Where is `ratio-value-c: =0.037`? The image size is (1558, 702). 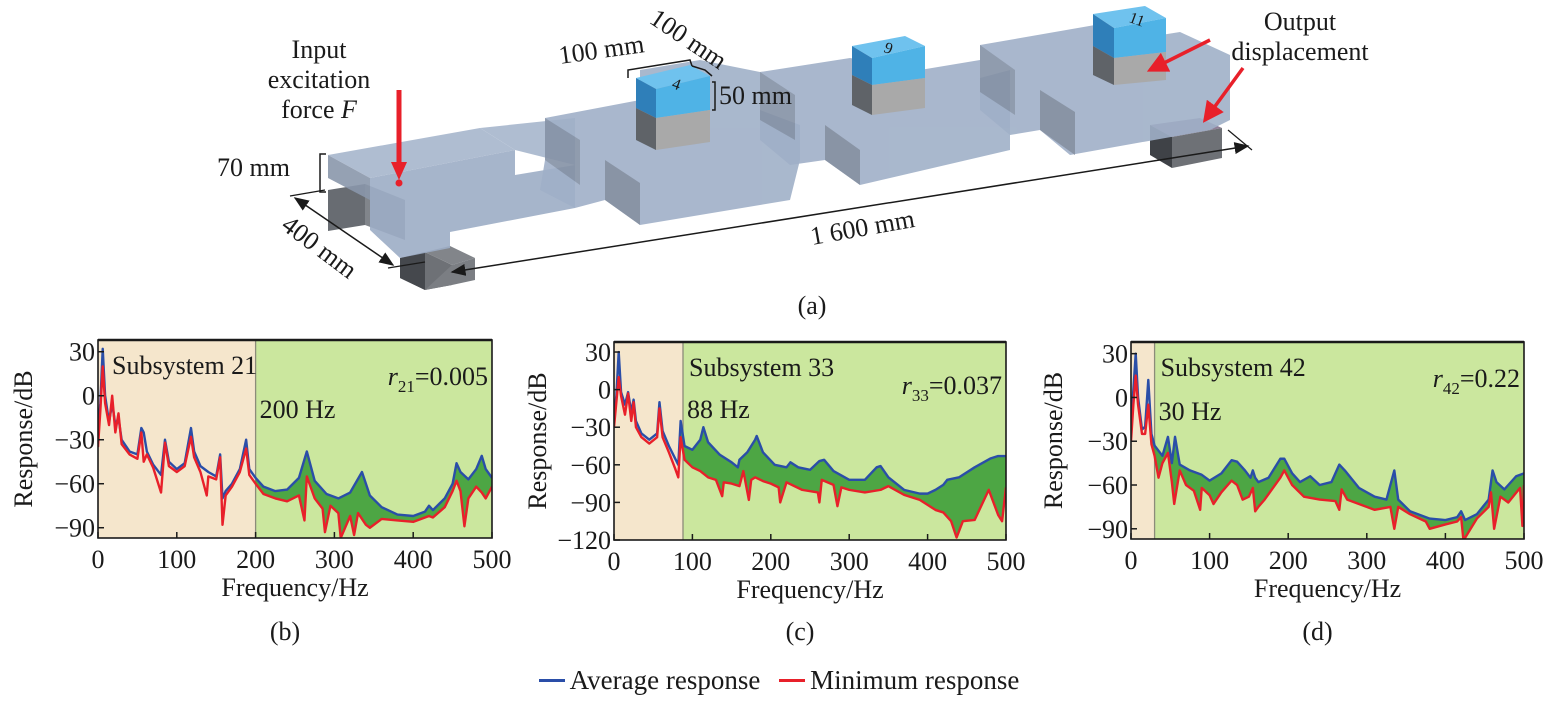
ratio-value-c: =0.037 is located at coordinates (965, 385).